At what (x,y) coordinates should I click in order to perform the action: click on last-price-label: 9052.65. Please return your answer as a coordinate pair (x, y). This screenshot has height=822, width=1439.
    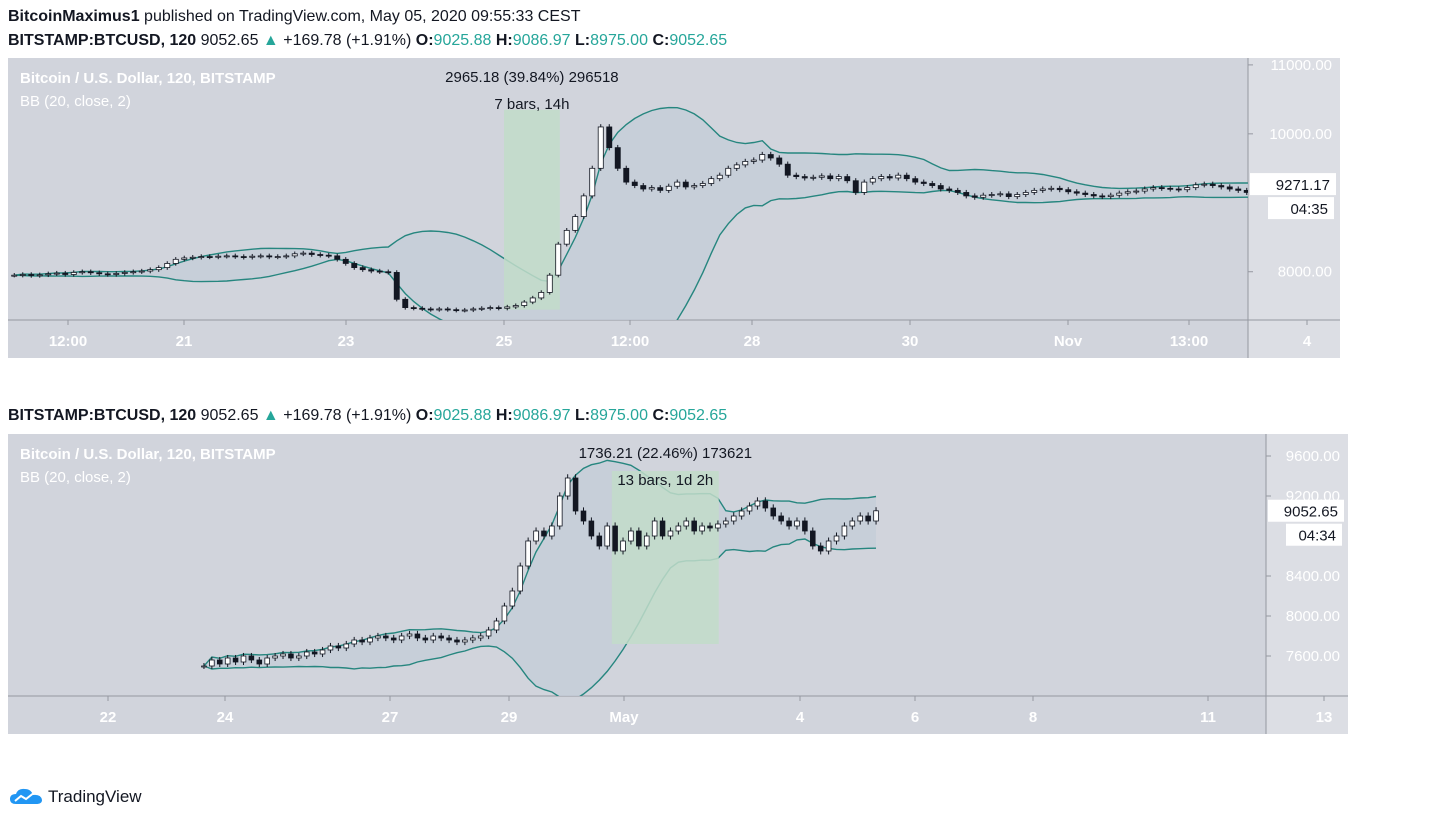
    Looking at the image, I should click on (1311, 512).